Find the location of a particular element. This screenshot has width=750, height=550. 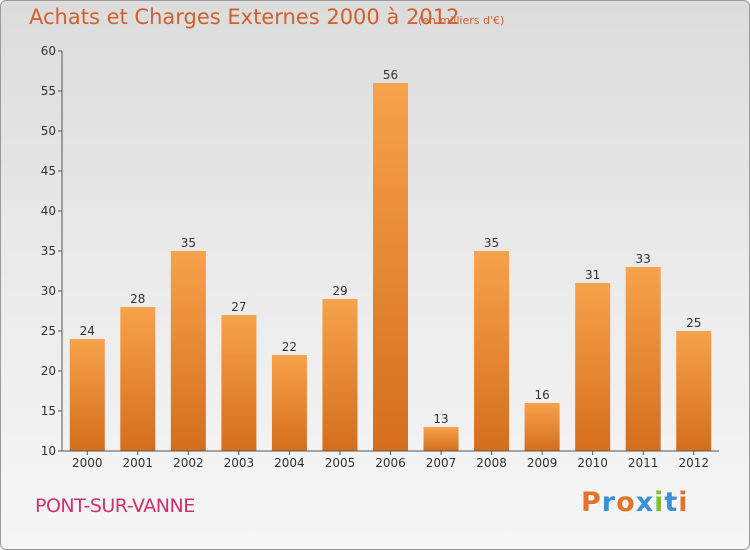

brand-letter: o is located at coordinates (626, 502).